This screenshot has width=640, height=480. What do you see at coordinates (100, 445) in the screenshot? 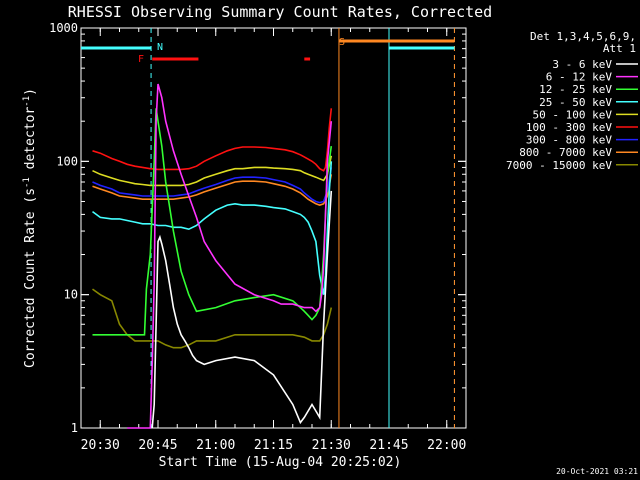
I see `x-tick-label: 20:30` at bounding box center [100, 445].